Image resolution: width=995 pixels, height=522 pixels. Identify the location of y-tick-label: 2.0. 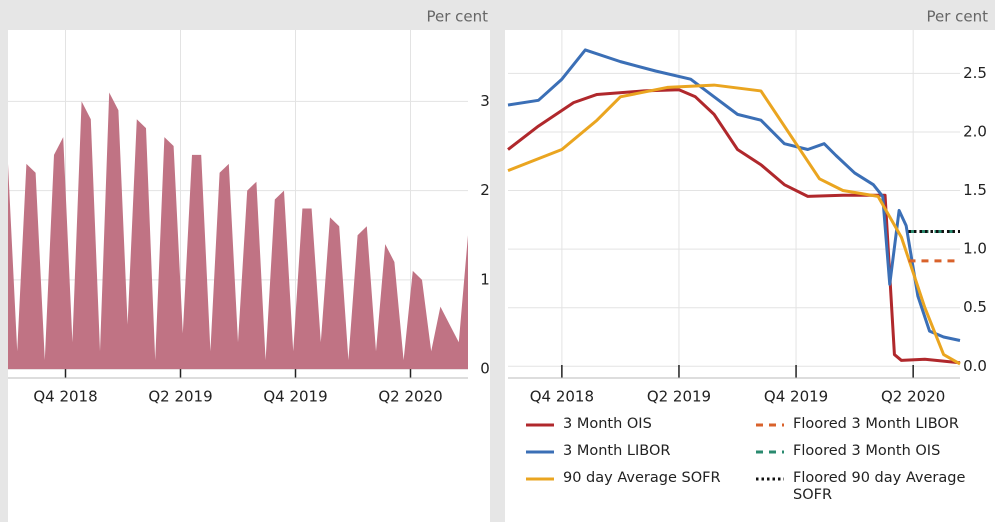
(975, 131).